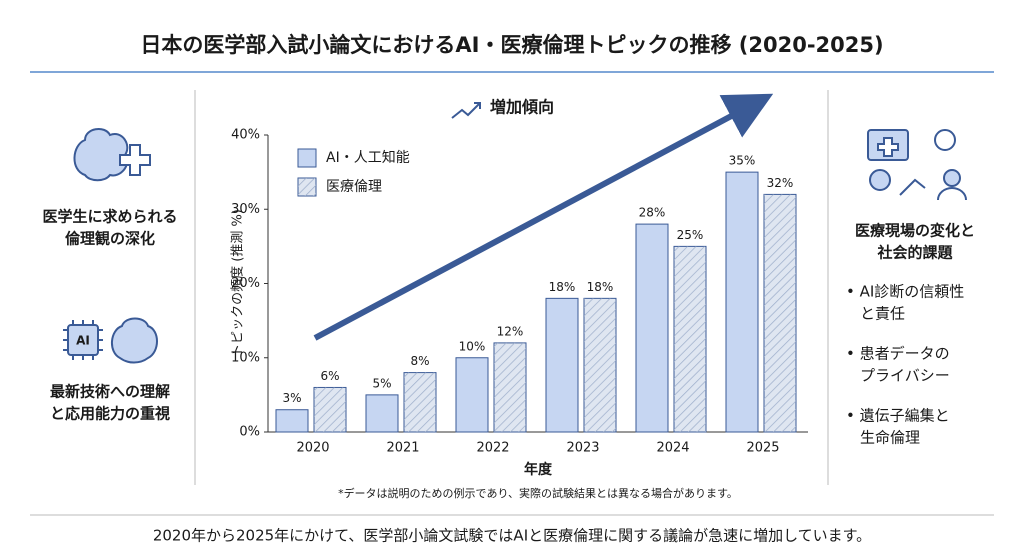 The image size is (1024, 559). What do you see at coordinates (110, 392) in the screenshot?
I see `panel-text: 最新技術への理解` at bounding box center [110, 392].